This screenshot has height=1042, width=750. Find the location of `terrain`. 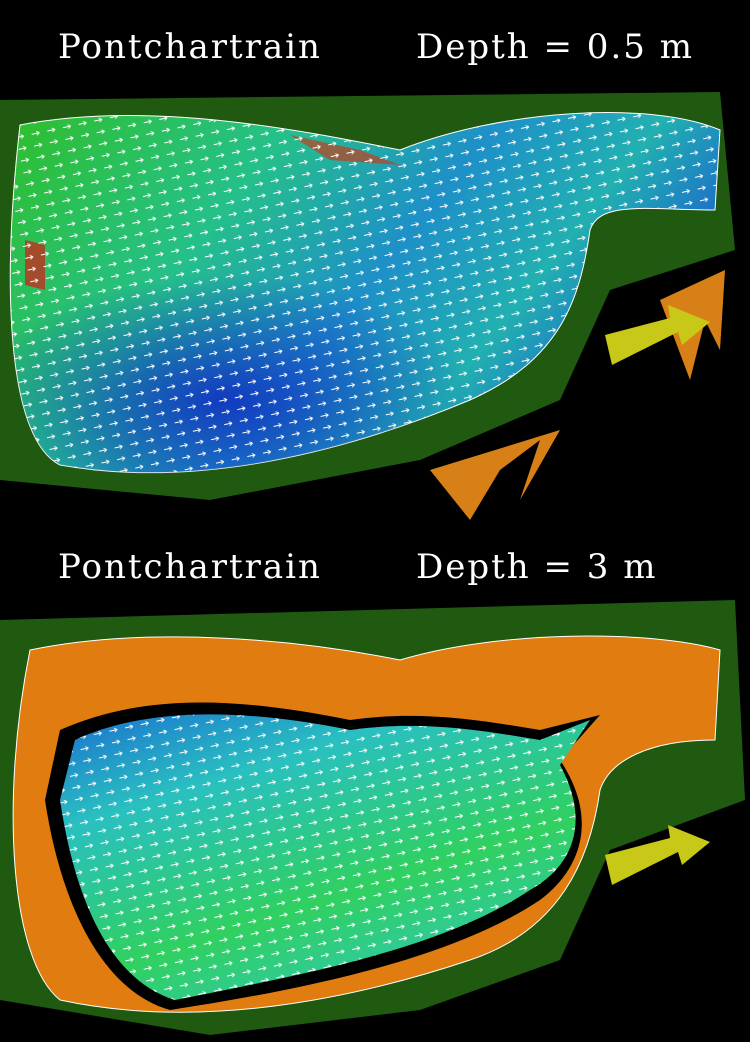

terrain is located at coordinates (495, 475).